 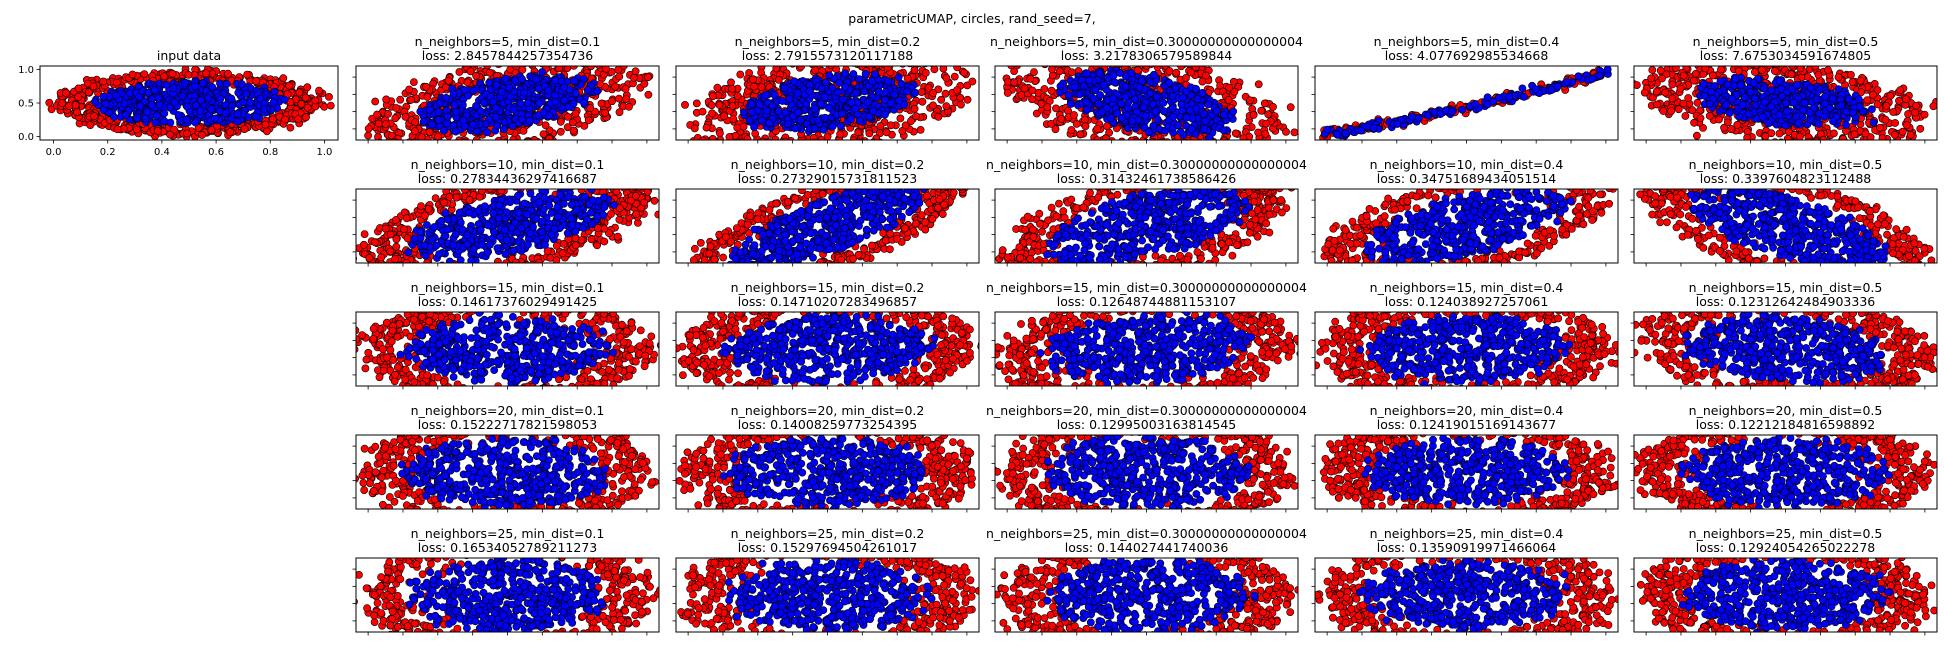 What do you see at coordinates (971, 18) in the screenshot?
I see `figure-suptitle: parametricUMAP, circles, rand_seed=7,` at bounding box center [971, 18].